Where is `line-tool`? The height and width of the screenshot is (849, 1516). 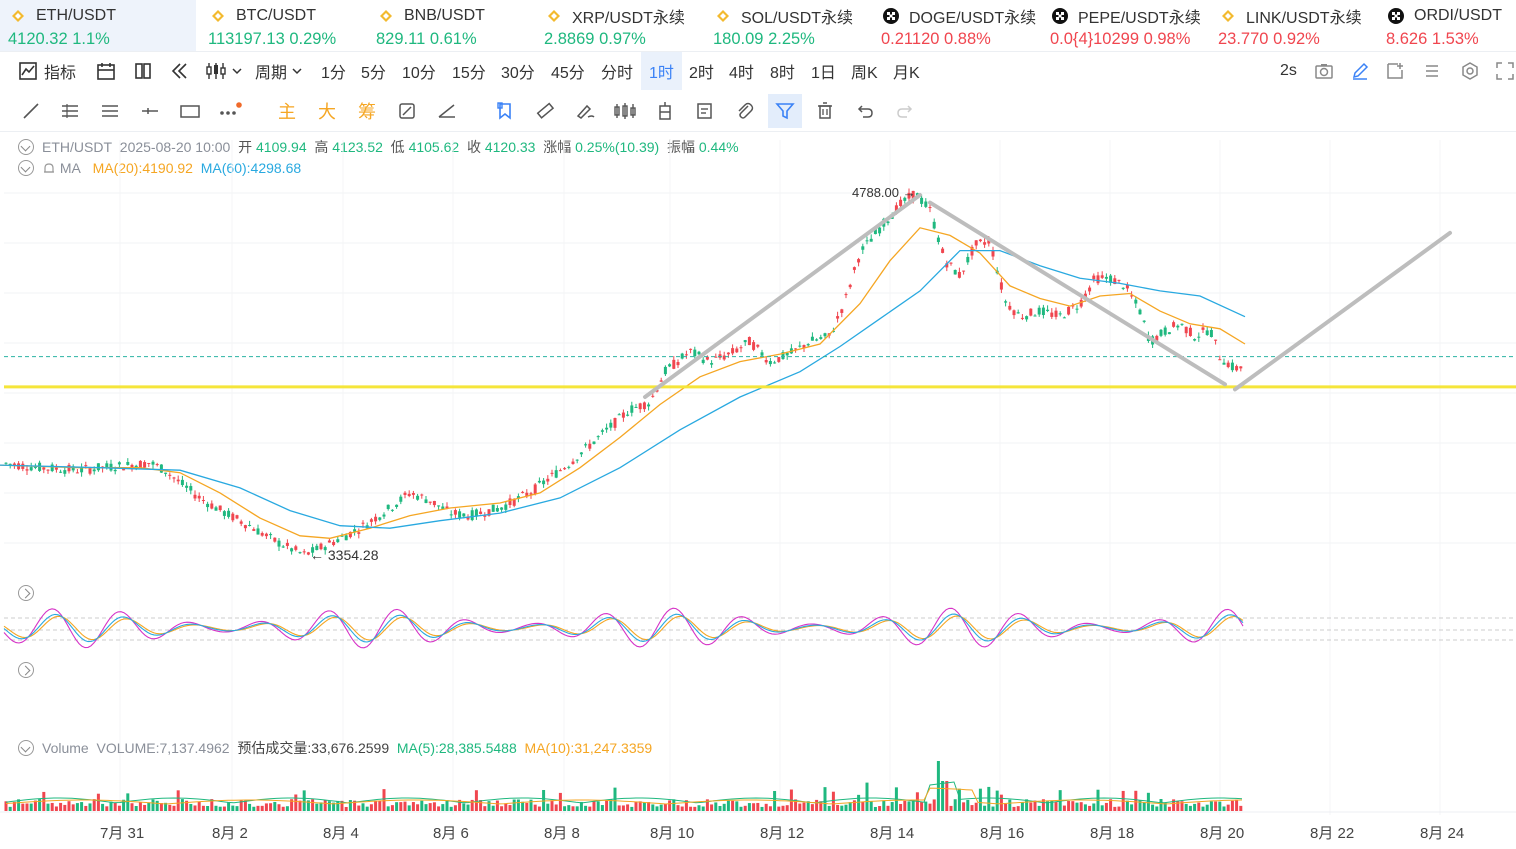
line-tool is located at coordinates (31, 111).